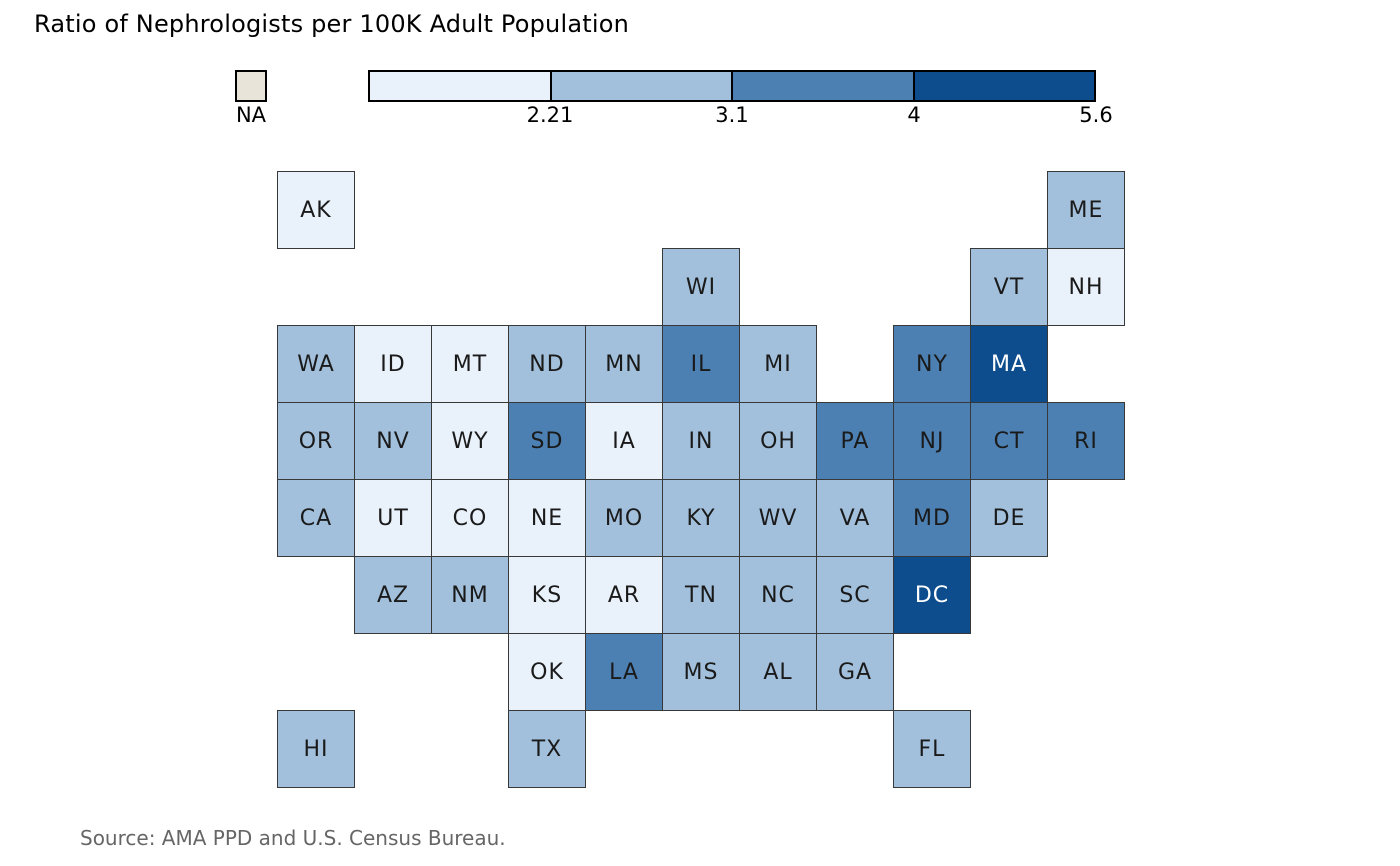 The image size is (1400, 866). I want to click on state-label: PA, so click(855, 441).